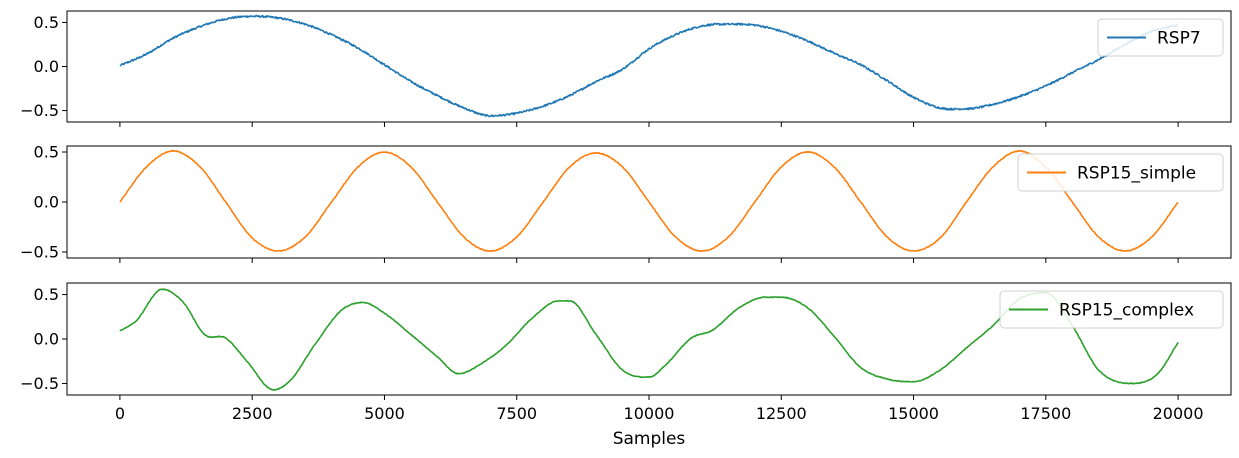 Image resolution: width=1239 pixels, height=458 pixels. Describe the element at coordinates (516, 413) in the screenshot. I see `x-tick-label: 7500` at that location.